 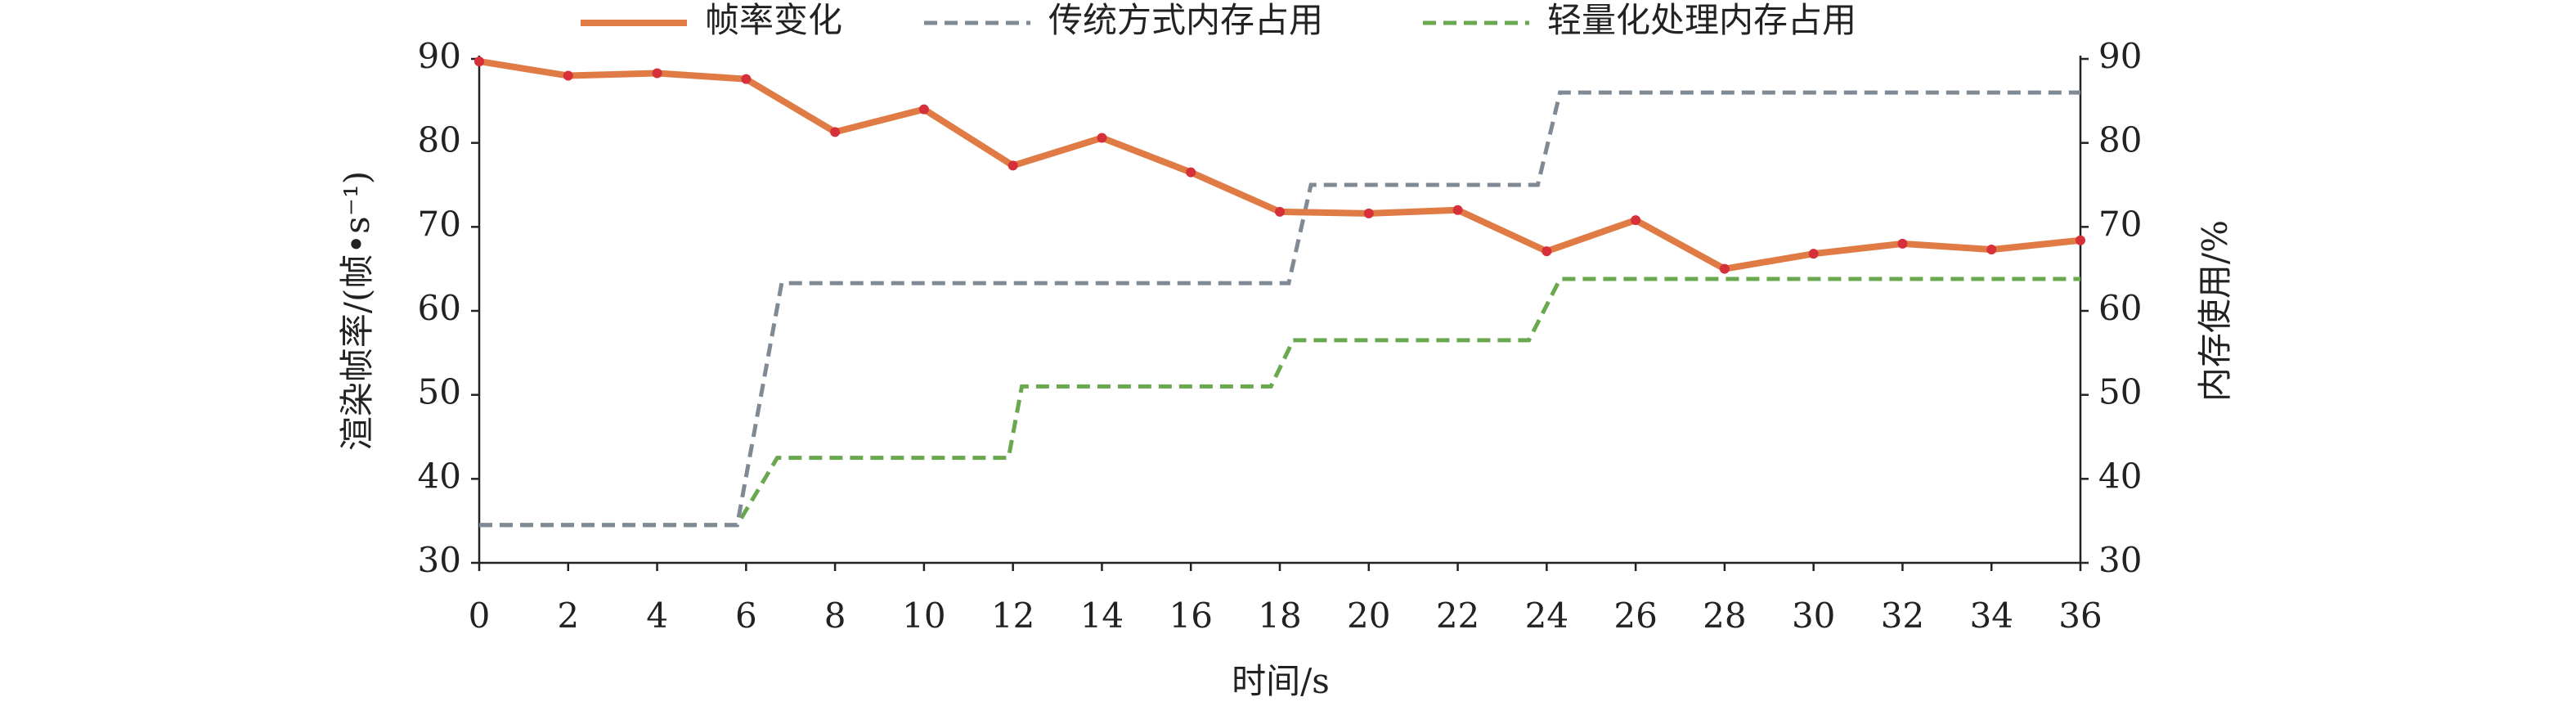 What do you see at coordinates (1902, 616) in the screenshot?
I see `x-tick-label: 32` at bounding box center [1902, 616].